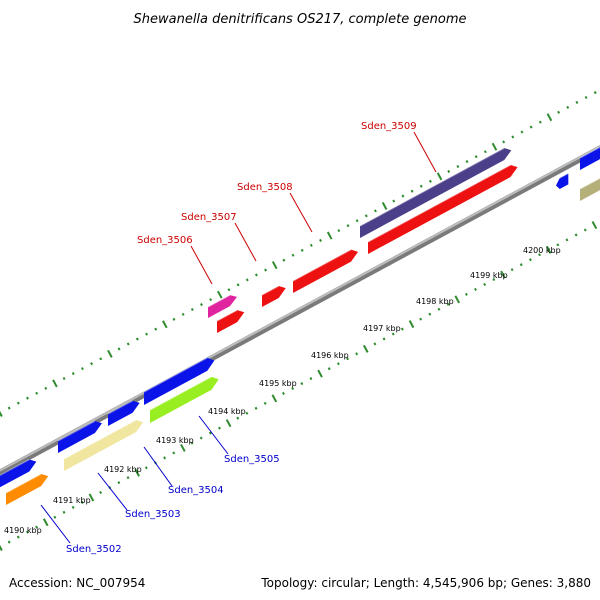 This screenshot has width=600, height=600. What do you see at coordinates (265, 187) in the screenshot?
I see `label-sden-3508: Sden_3508` at bounding box center [265, 187].